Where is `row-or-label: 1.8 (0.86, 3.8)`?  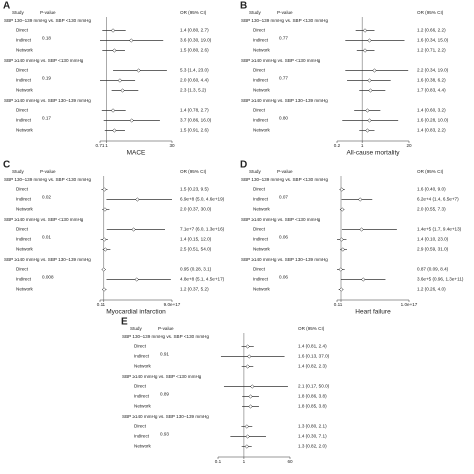
row-or-label: 1.8 (0.86, 3.8) is located at coordinates (312, 396).